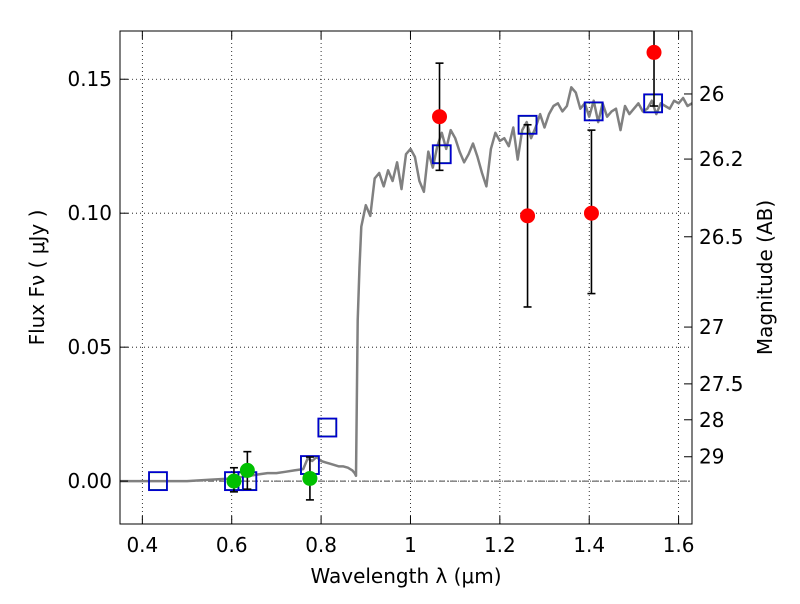  What do you see at coordinates (711, 420) in the screenshot?
I see `right-tick-label: 28` at bounding box center [711, 420].